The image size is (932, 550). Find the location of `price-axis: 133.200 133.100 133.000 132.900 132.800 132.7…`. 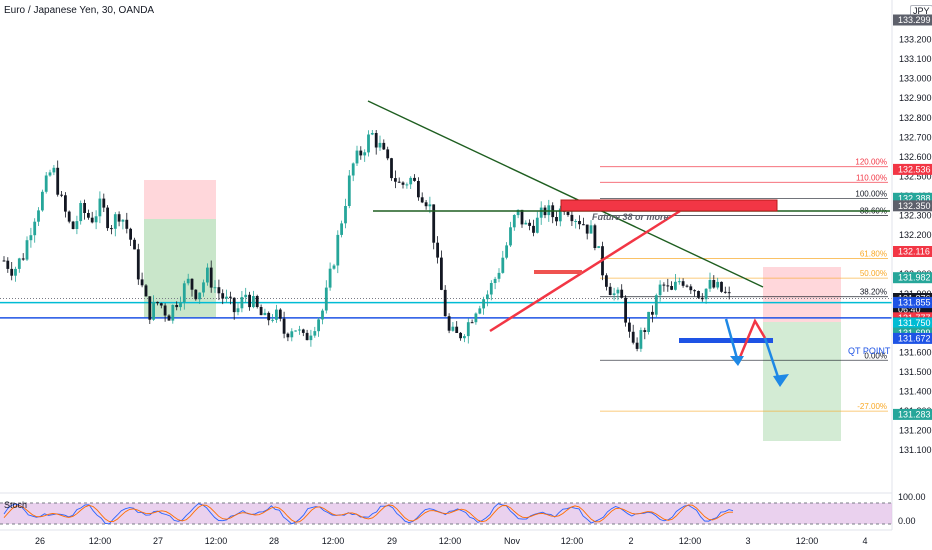

price-axis: 133.200 133.100 133.000 132.900 132.800 132.7… is located at coordinates (915, 245).